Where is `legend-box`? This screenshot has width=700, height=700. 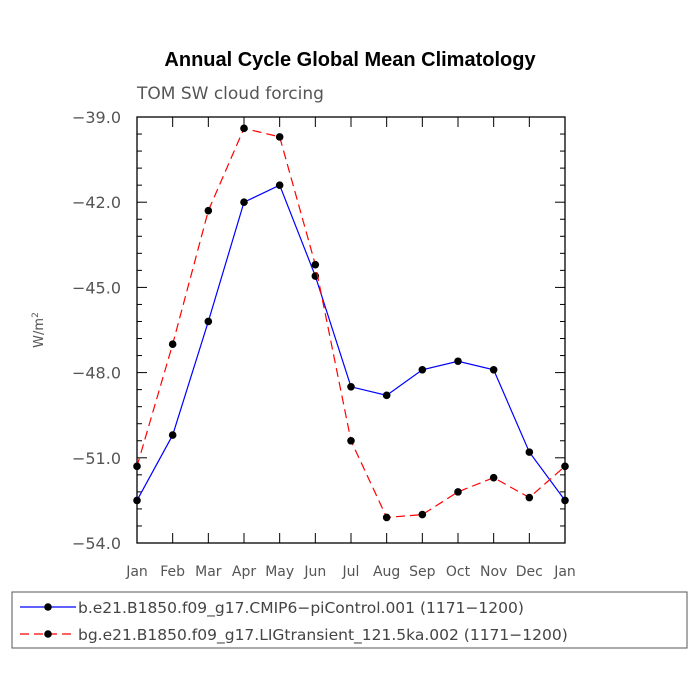 legend-box is located at coordinates (349, 620).